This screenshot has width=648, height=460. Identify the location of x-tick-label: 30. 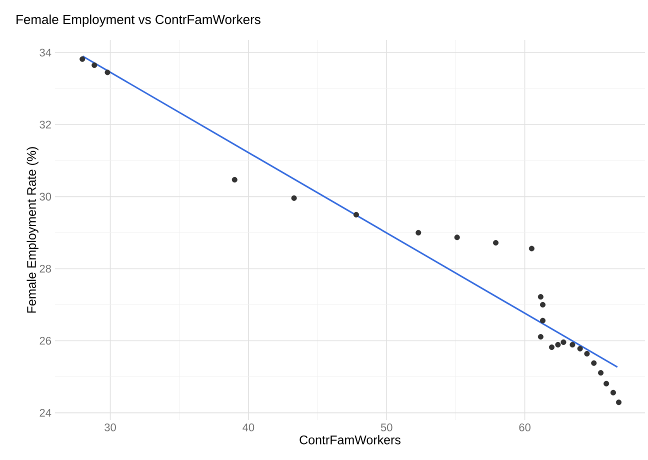
(110, 428).